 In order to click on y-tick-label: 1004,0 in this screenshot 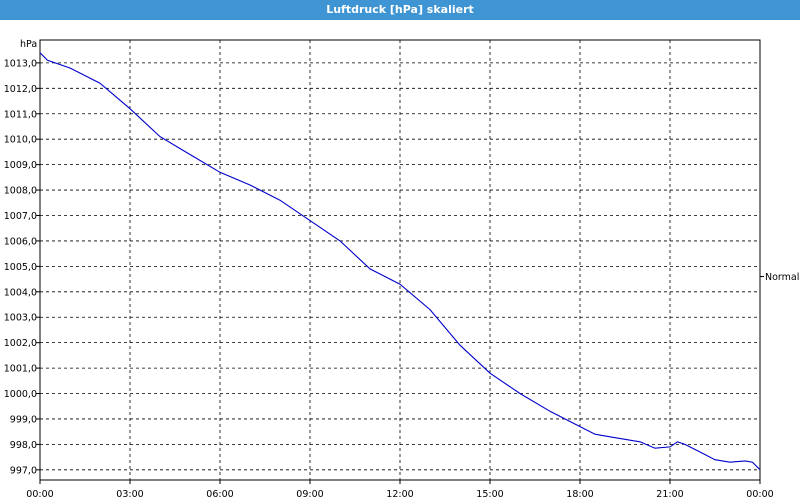, I will do `click(20, 292)`.